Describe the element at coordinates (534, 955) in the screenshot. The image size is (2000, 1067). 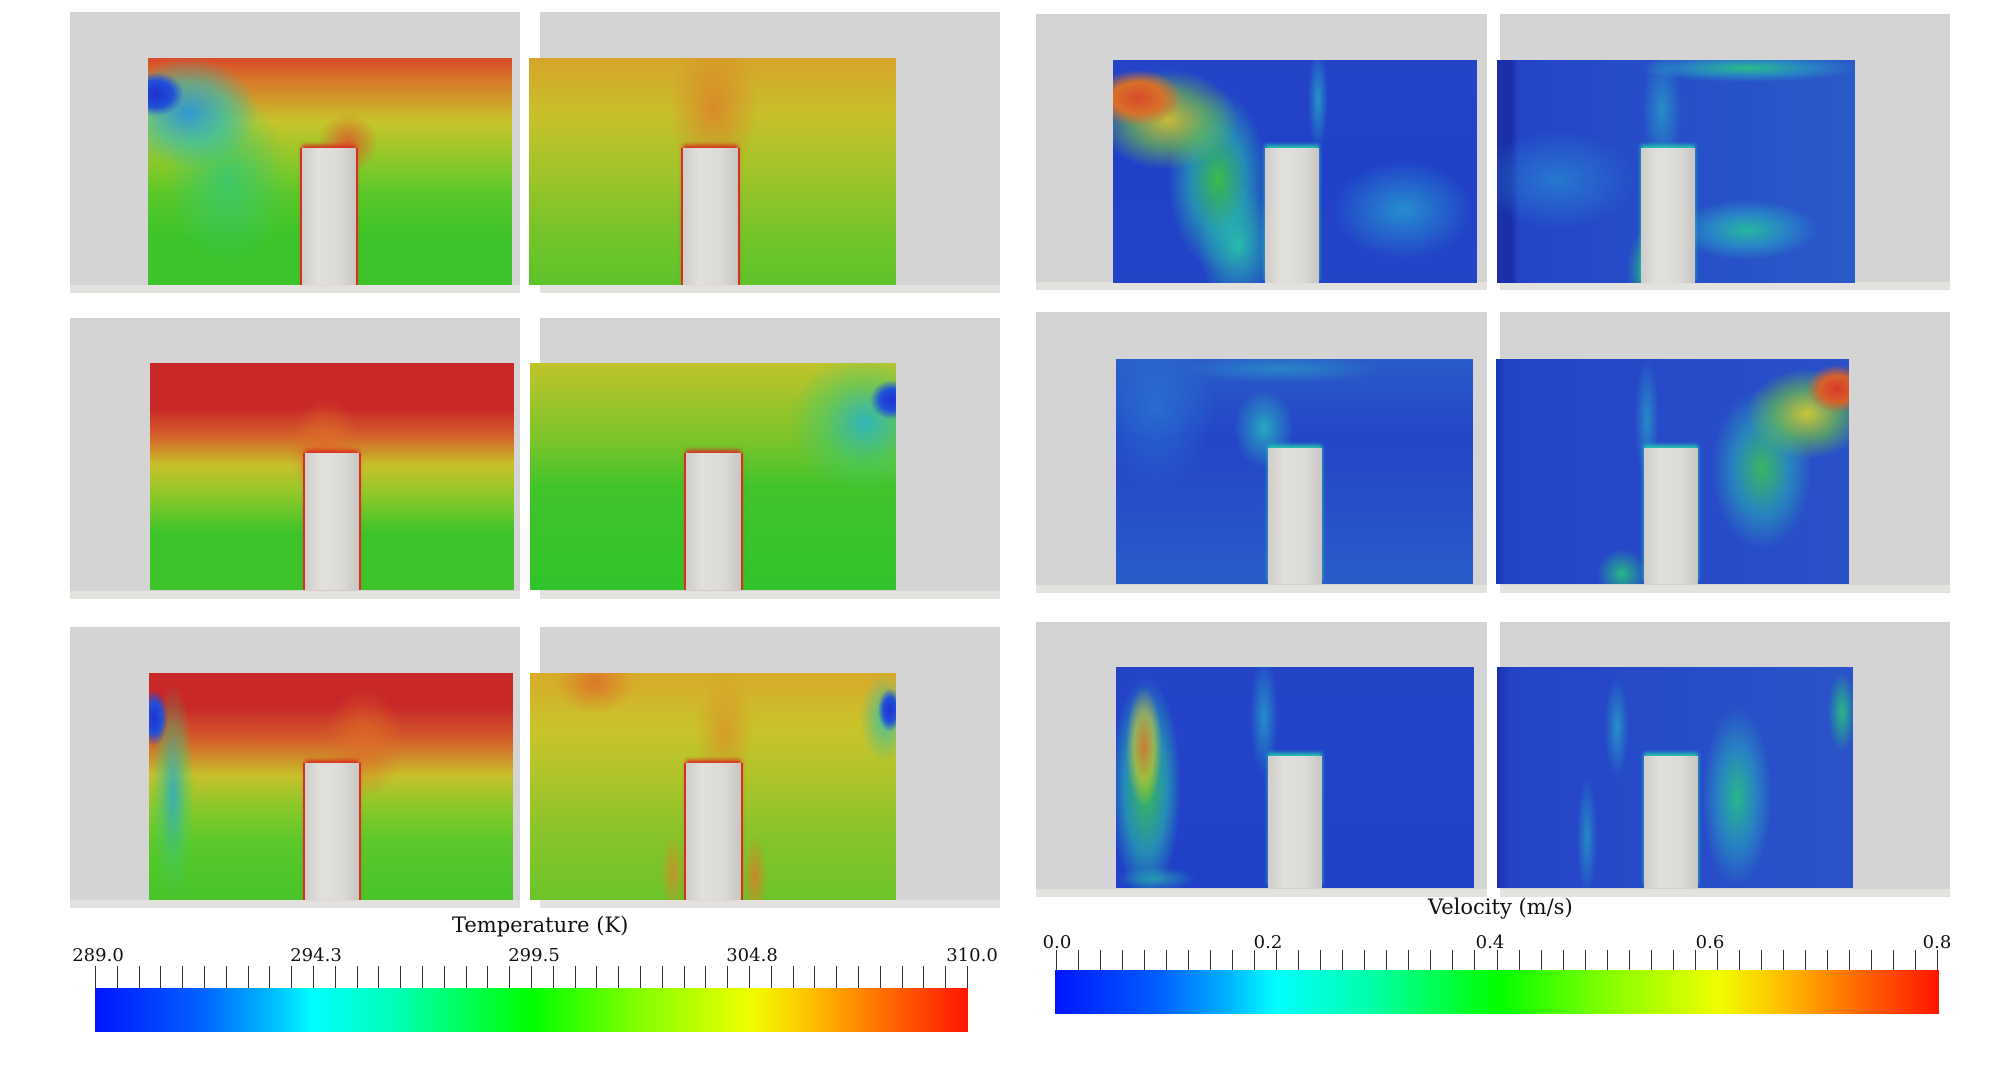
I see `temp-tick-label-2: 299.5` at that location.